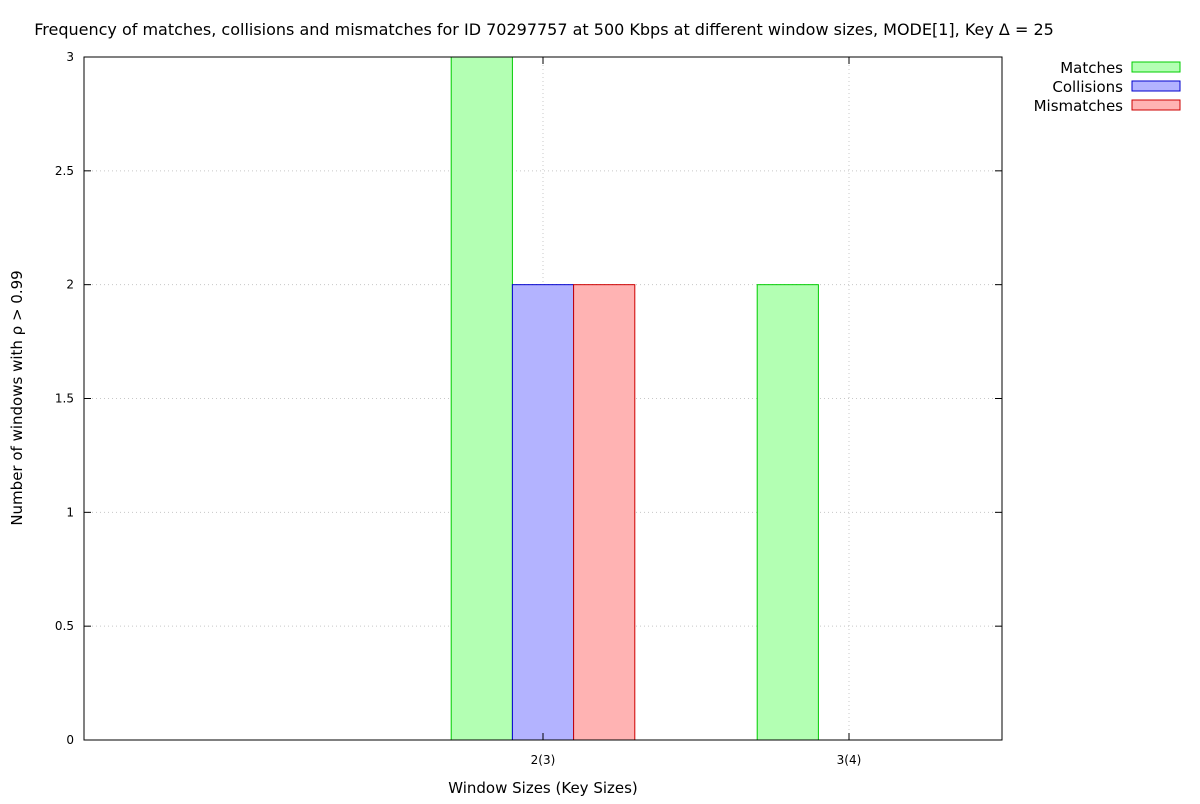 The height and width of the screenshot is (804, 1200). What do you see at coordinates (604, 512) in the screenshot?
I see `bar-mismatches-2(3)` at bounding box center [604, 512].